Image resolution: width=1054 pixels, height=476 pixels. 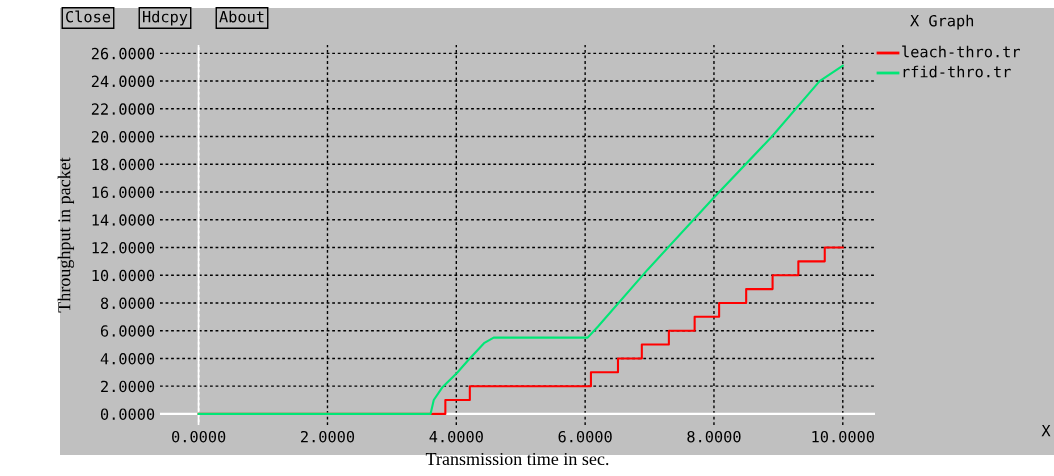 I want to click on y-tick-label: 20.0000, so click(x=123, y=137).